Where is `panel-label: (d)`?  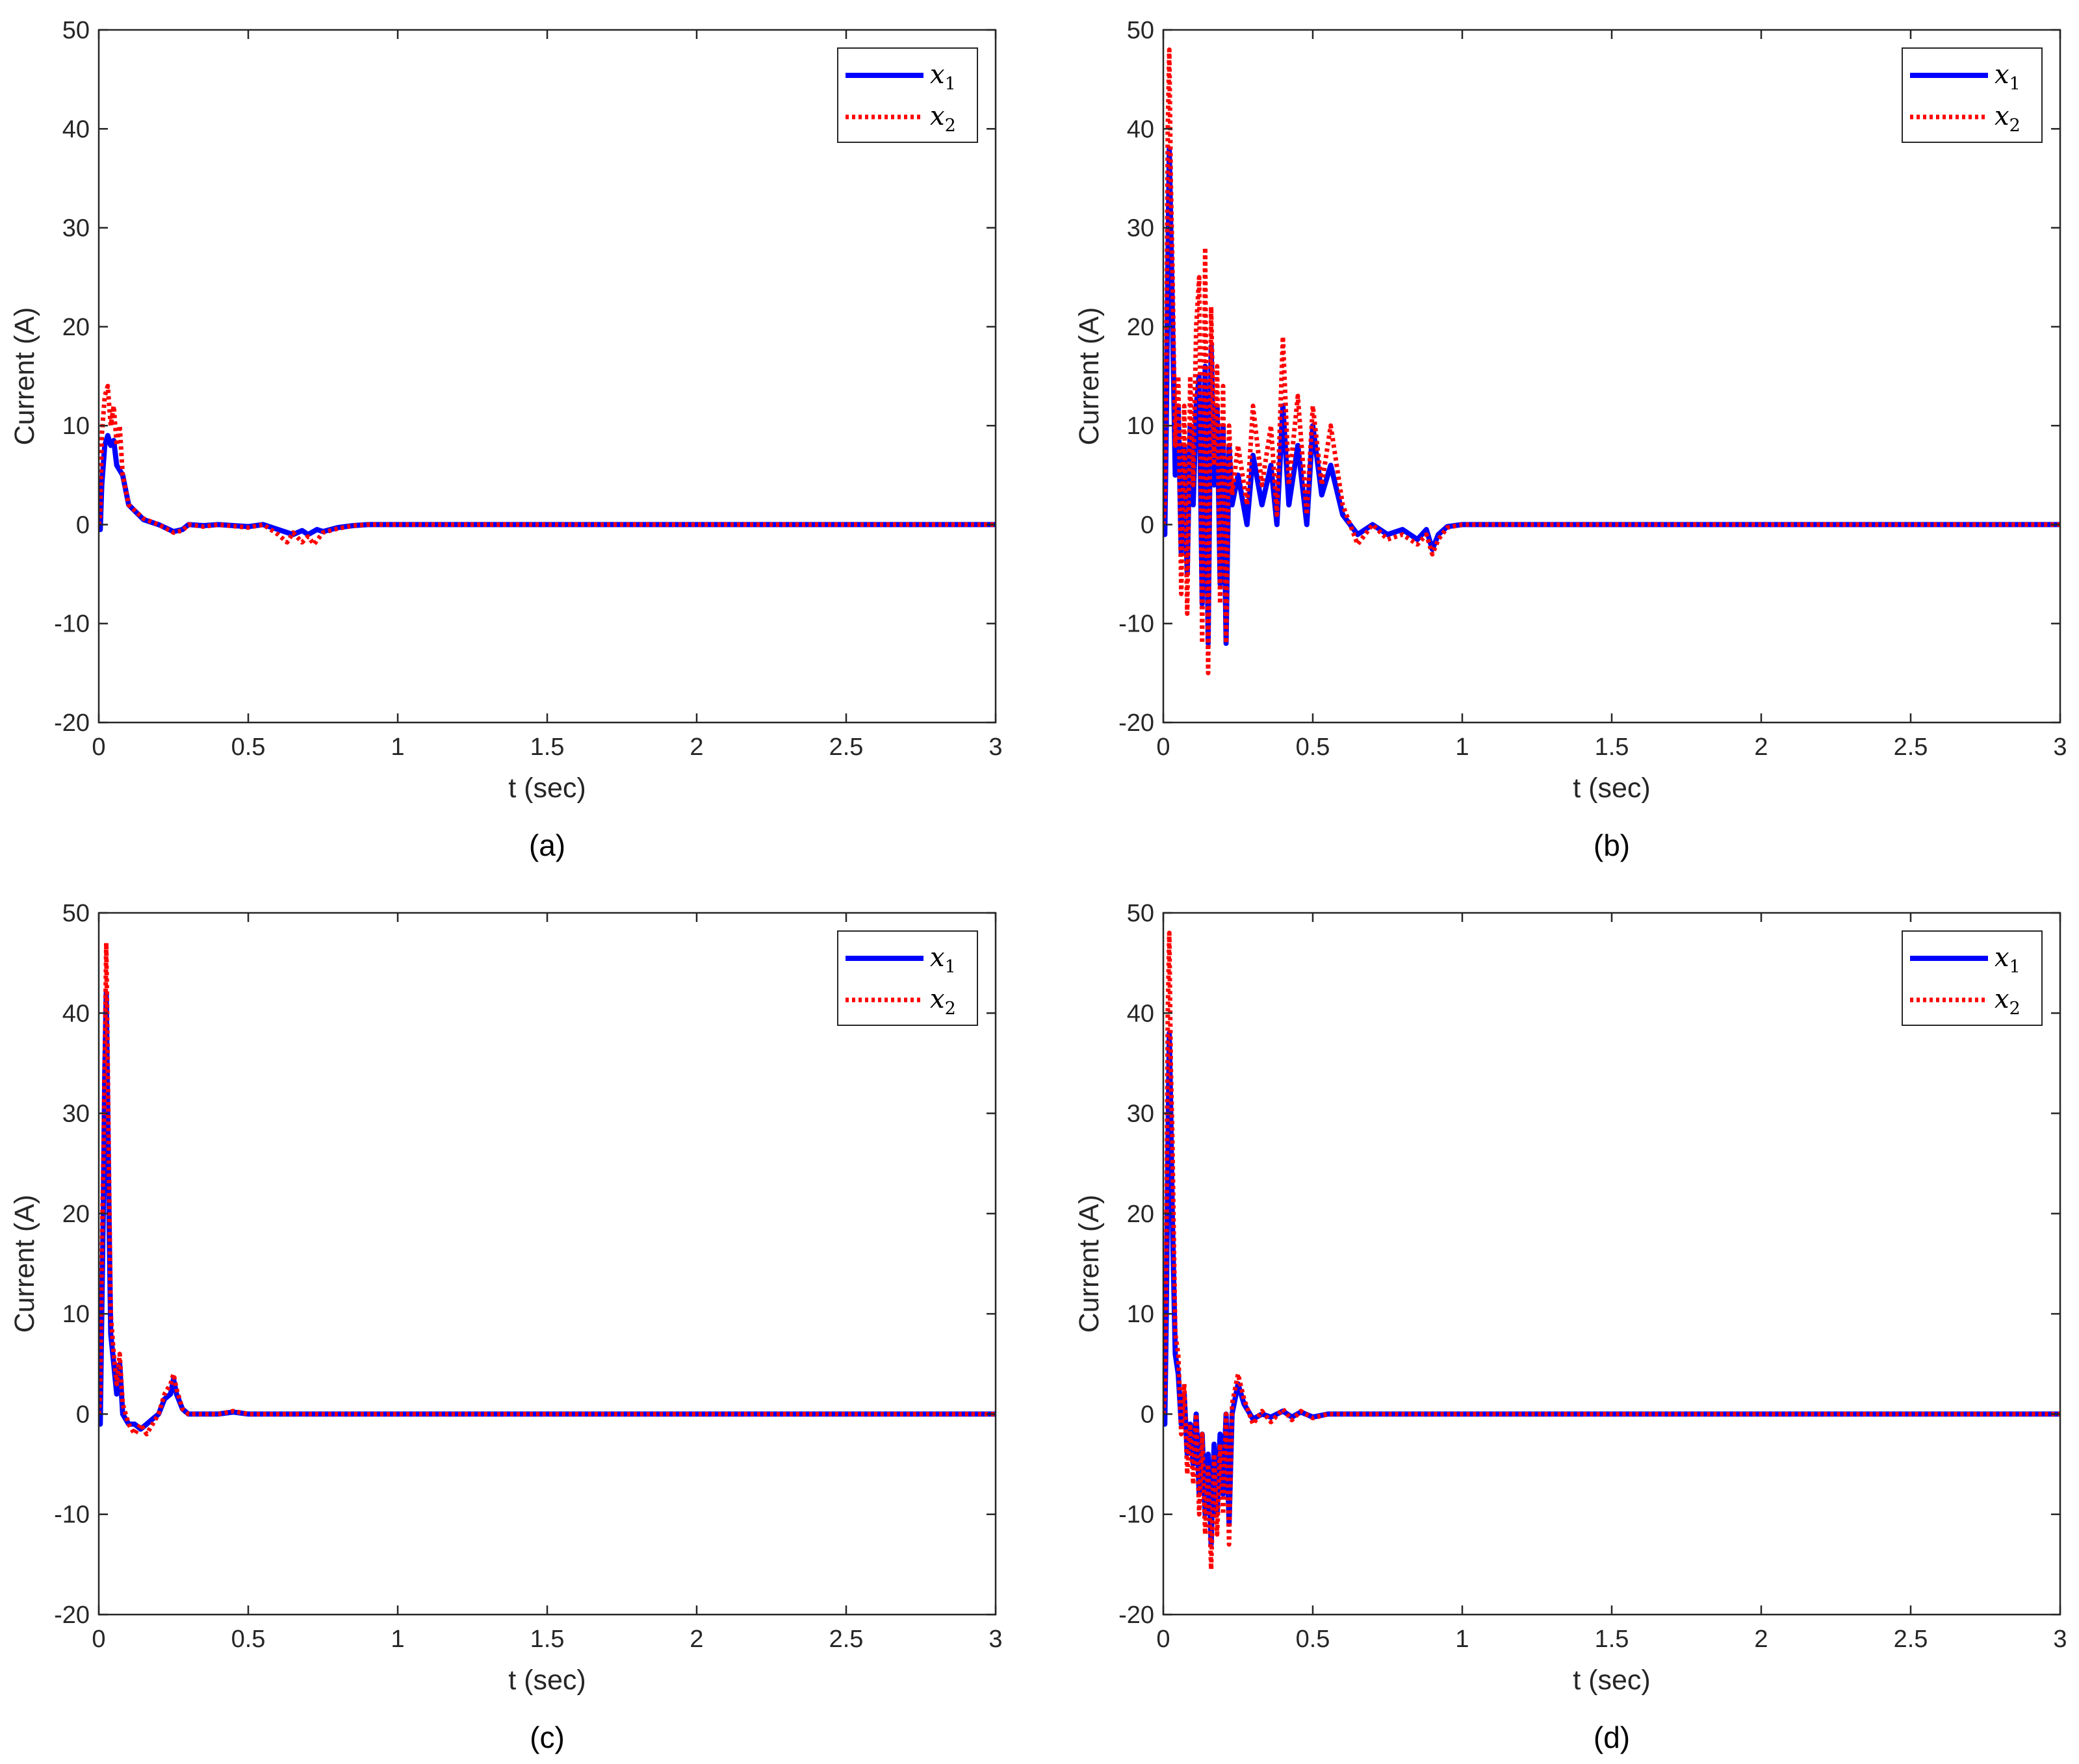
panel-label: (d) is located at coordinates (1612, 1737).